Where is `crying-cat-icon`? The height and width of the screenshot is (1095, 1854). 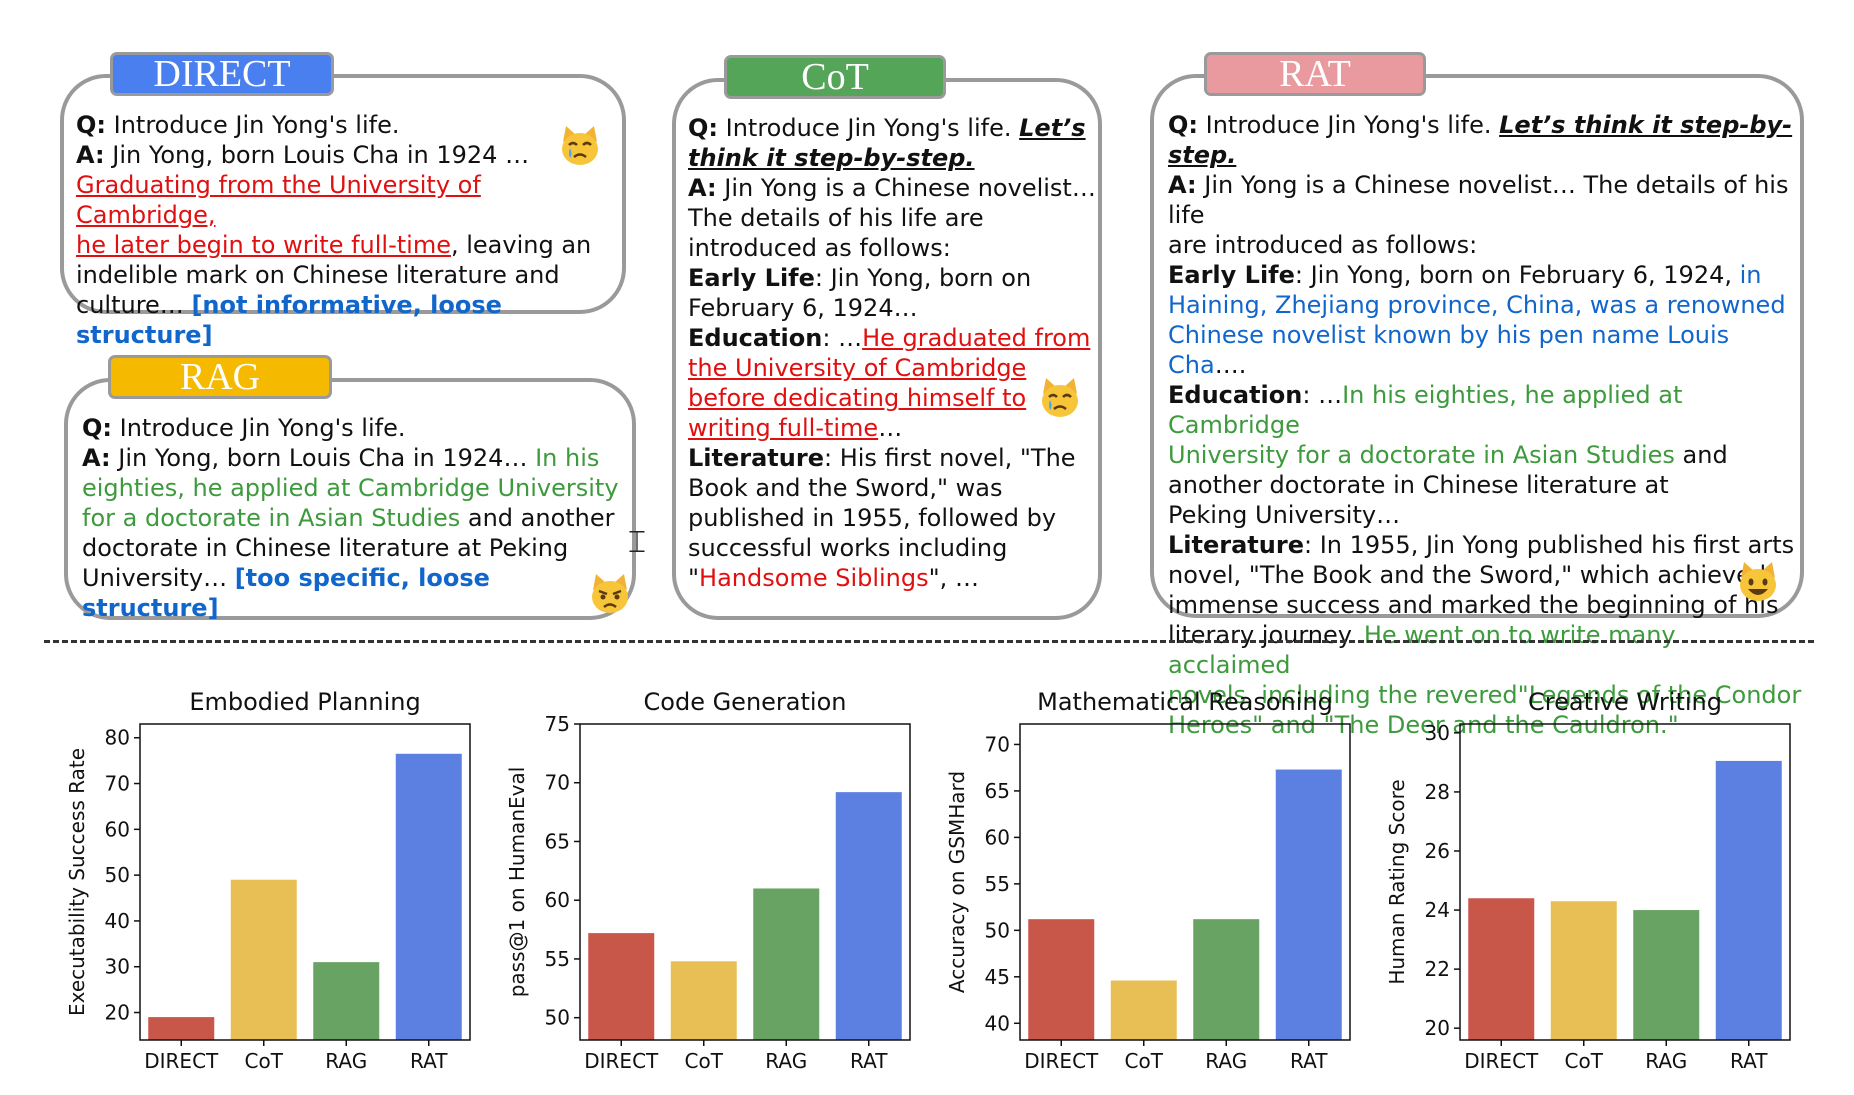 crying-cat-icon is located at coordinates (580, 145).